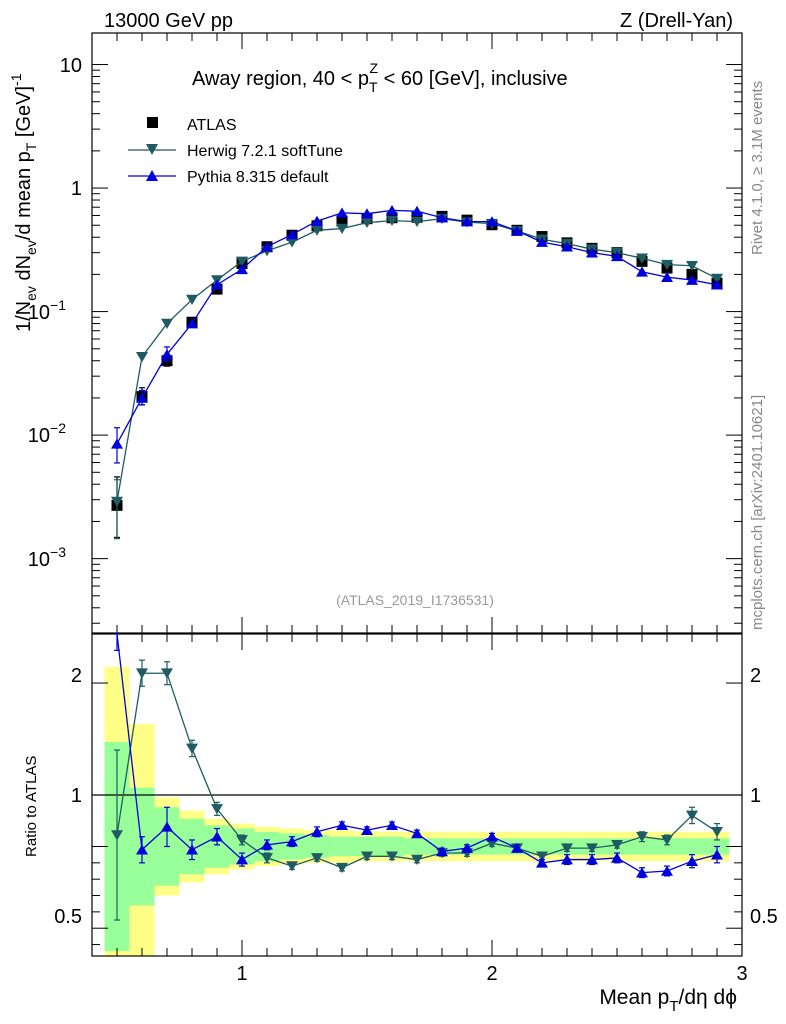  Describe the element at coordinates (168, 21) in the screenshot. I see `header-left: 13000 GeV pp` at that location.